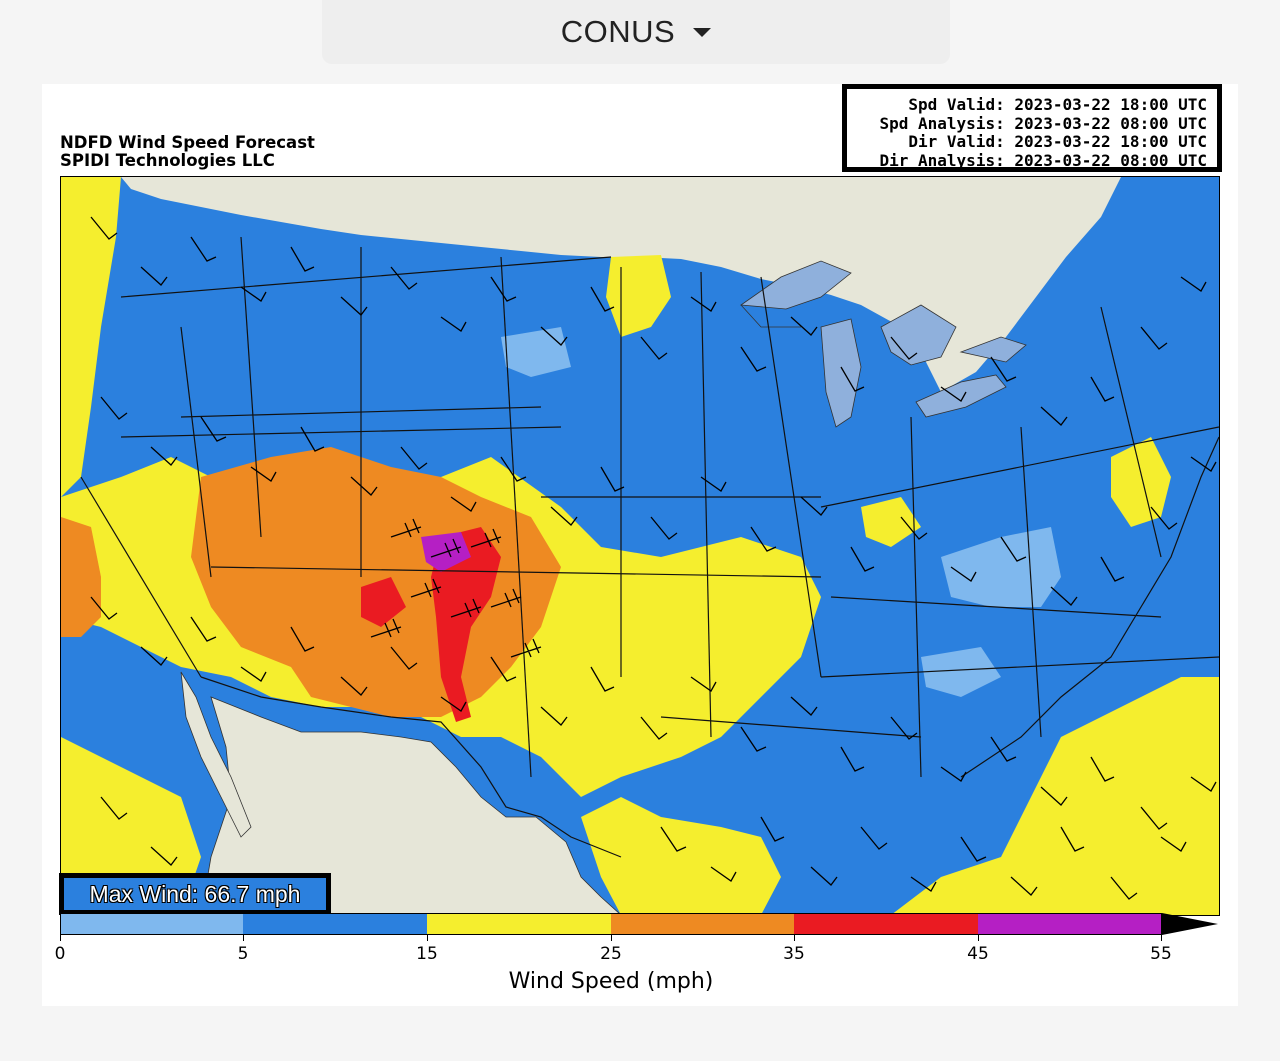 The width and height of the screenshot is (1280, 1061). I want to click on region-dropdown: CONUS, so click(636, 32).